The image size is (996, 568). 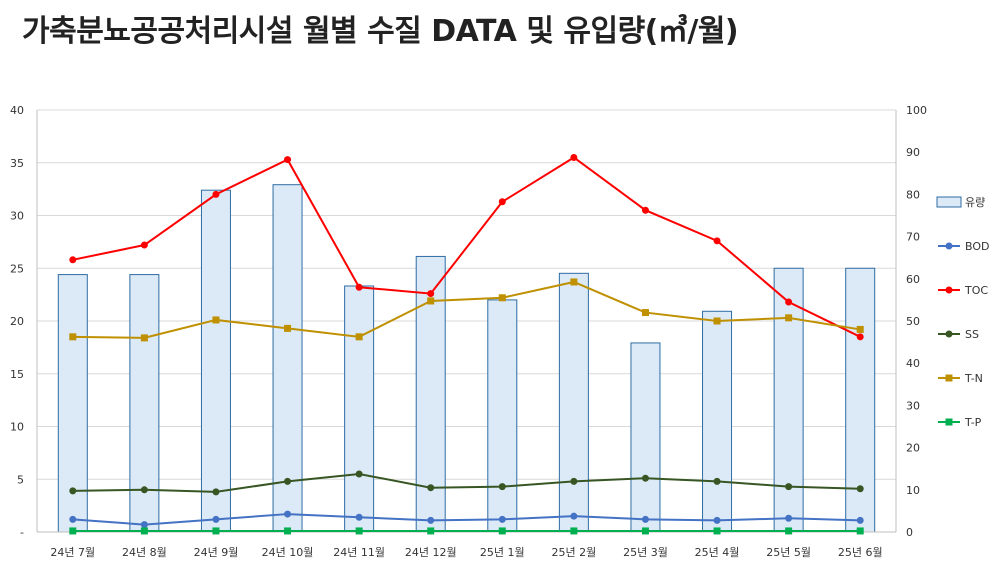 I want to click on right-axis-tick-label: 50, so click(x=913, y=321).